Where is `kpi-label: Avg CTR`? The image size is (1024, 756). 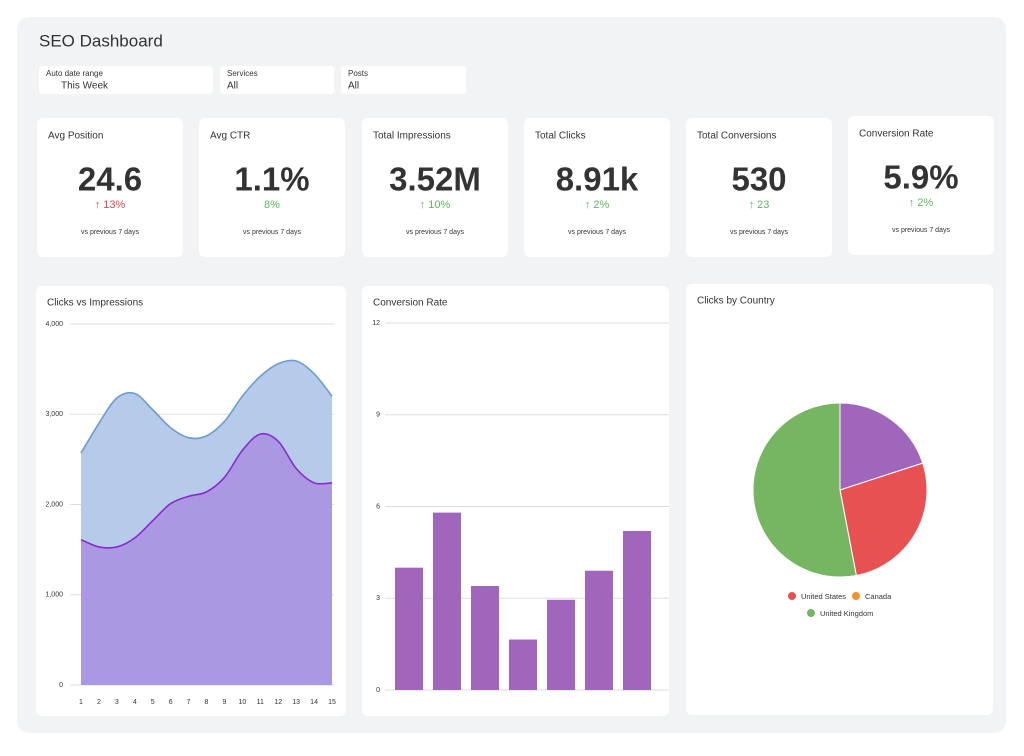
kpi-label: Avg CTR is located at coordinates (230, 136).